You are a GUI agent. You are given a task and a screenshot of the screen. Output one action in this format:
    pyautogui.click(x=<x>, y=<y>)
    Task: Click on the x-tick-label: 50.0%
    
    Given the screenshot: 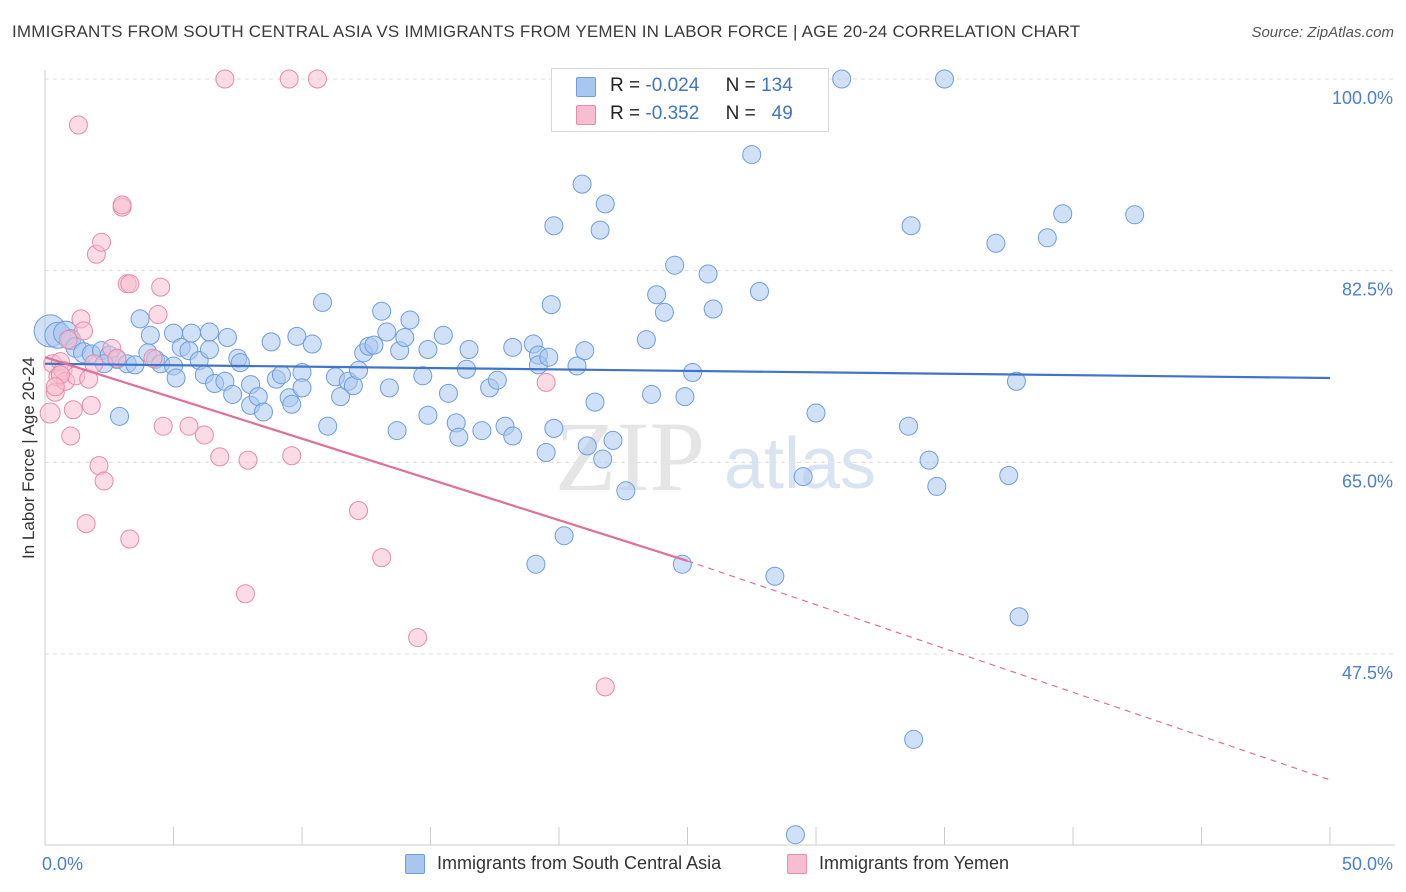 What is the action you would take?
    pyautogui.click(x=1367, y=864)
    